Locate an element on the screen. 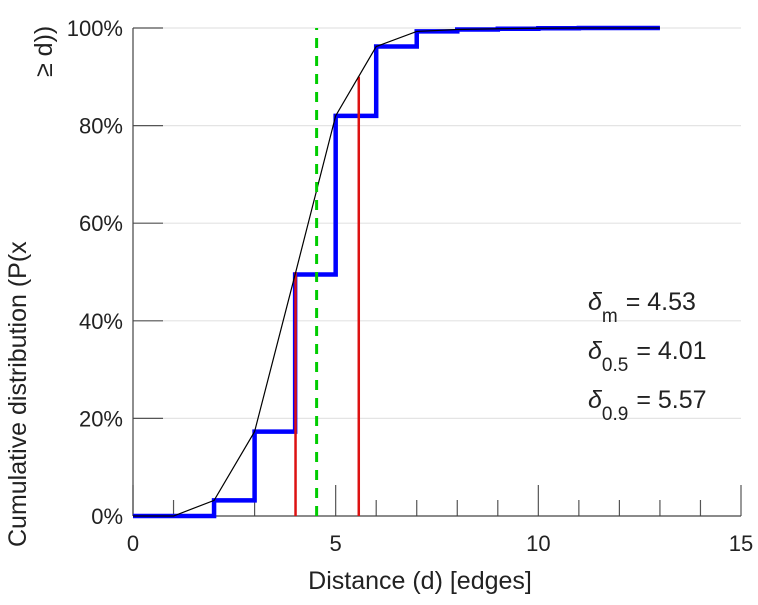 This screenshot has width=758, height=605. annotation: δ0.9 = 5.57 is located at coordinates (647, 405).